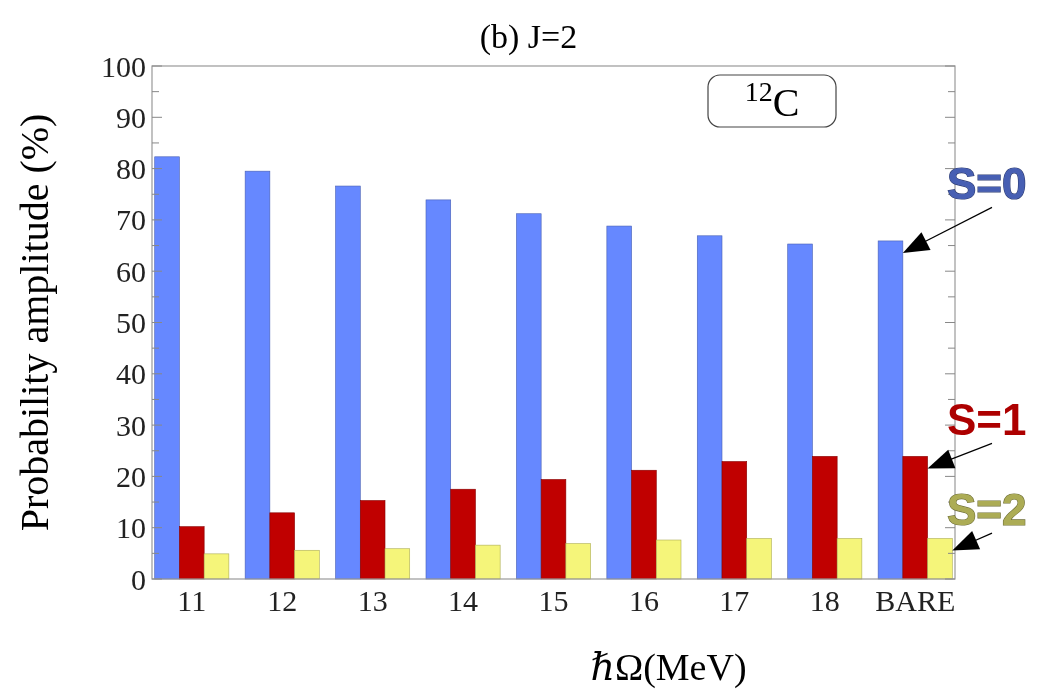 This screenshot has width=1053, height=692. What do you see at coordinates (282, 600) in the screenshot?
I see `x-tick-label: 12` at bounding box center [282, 600].